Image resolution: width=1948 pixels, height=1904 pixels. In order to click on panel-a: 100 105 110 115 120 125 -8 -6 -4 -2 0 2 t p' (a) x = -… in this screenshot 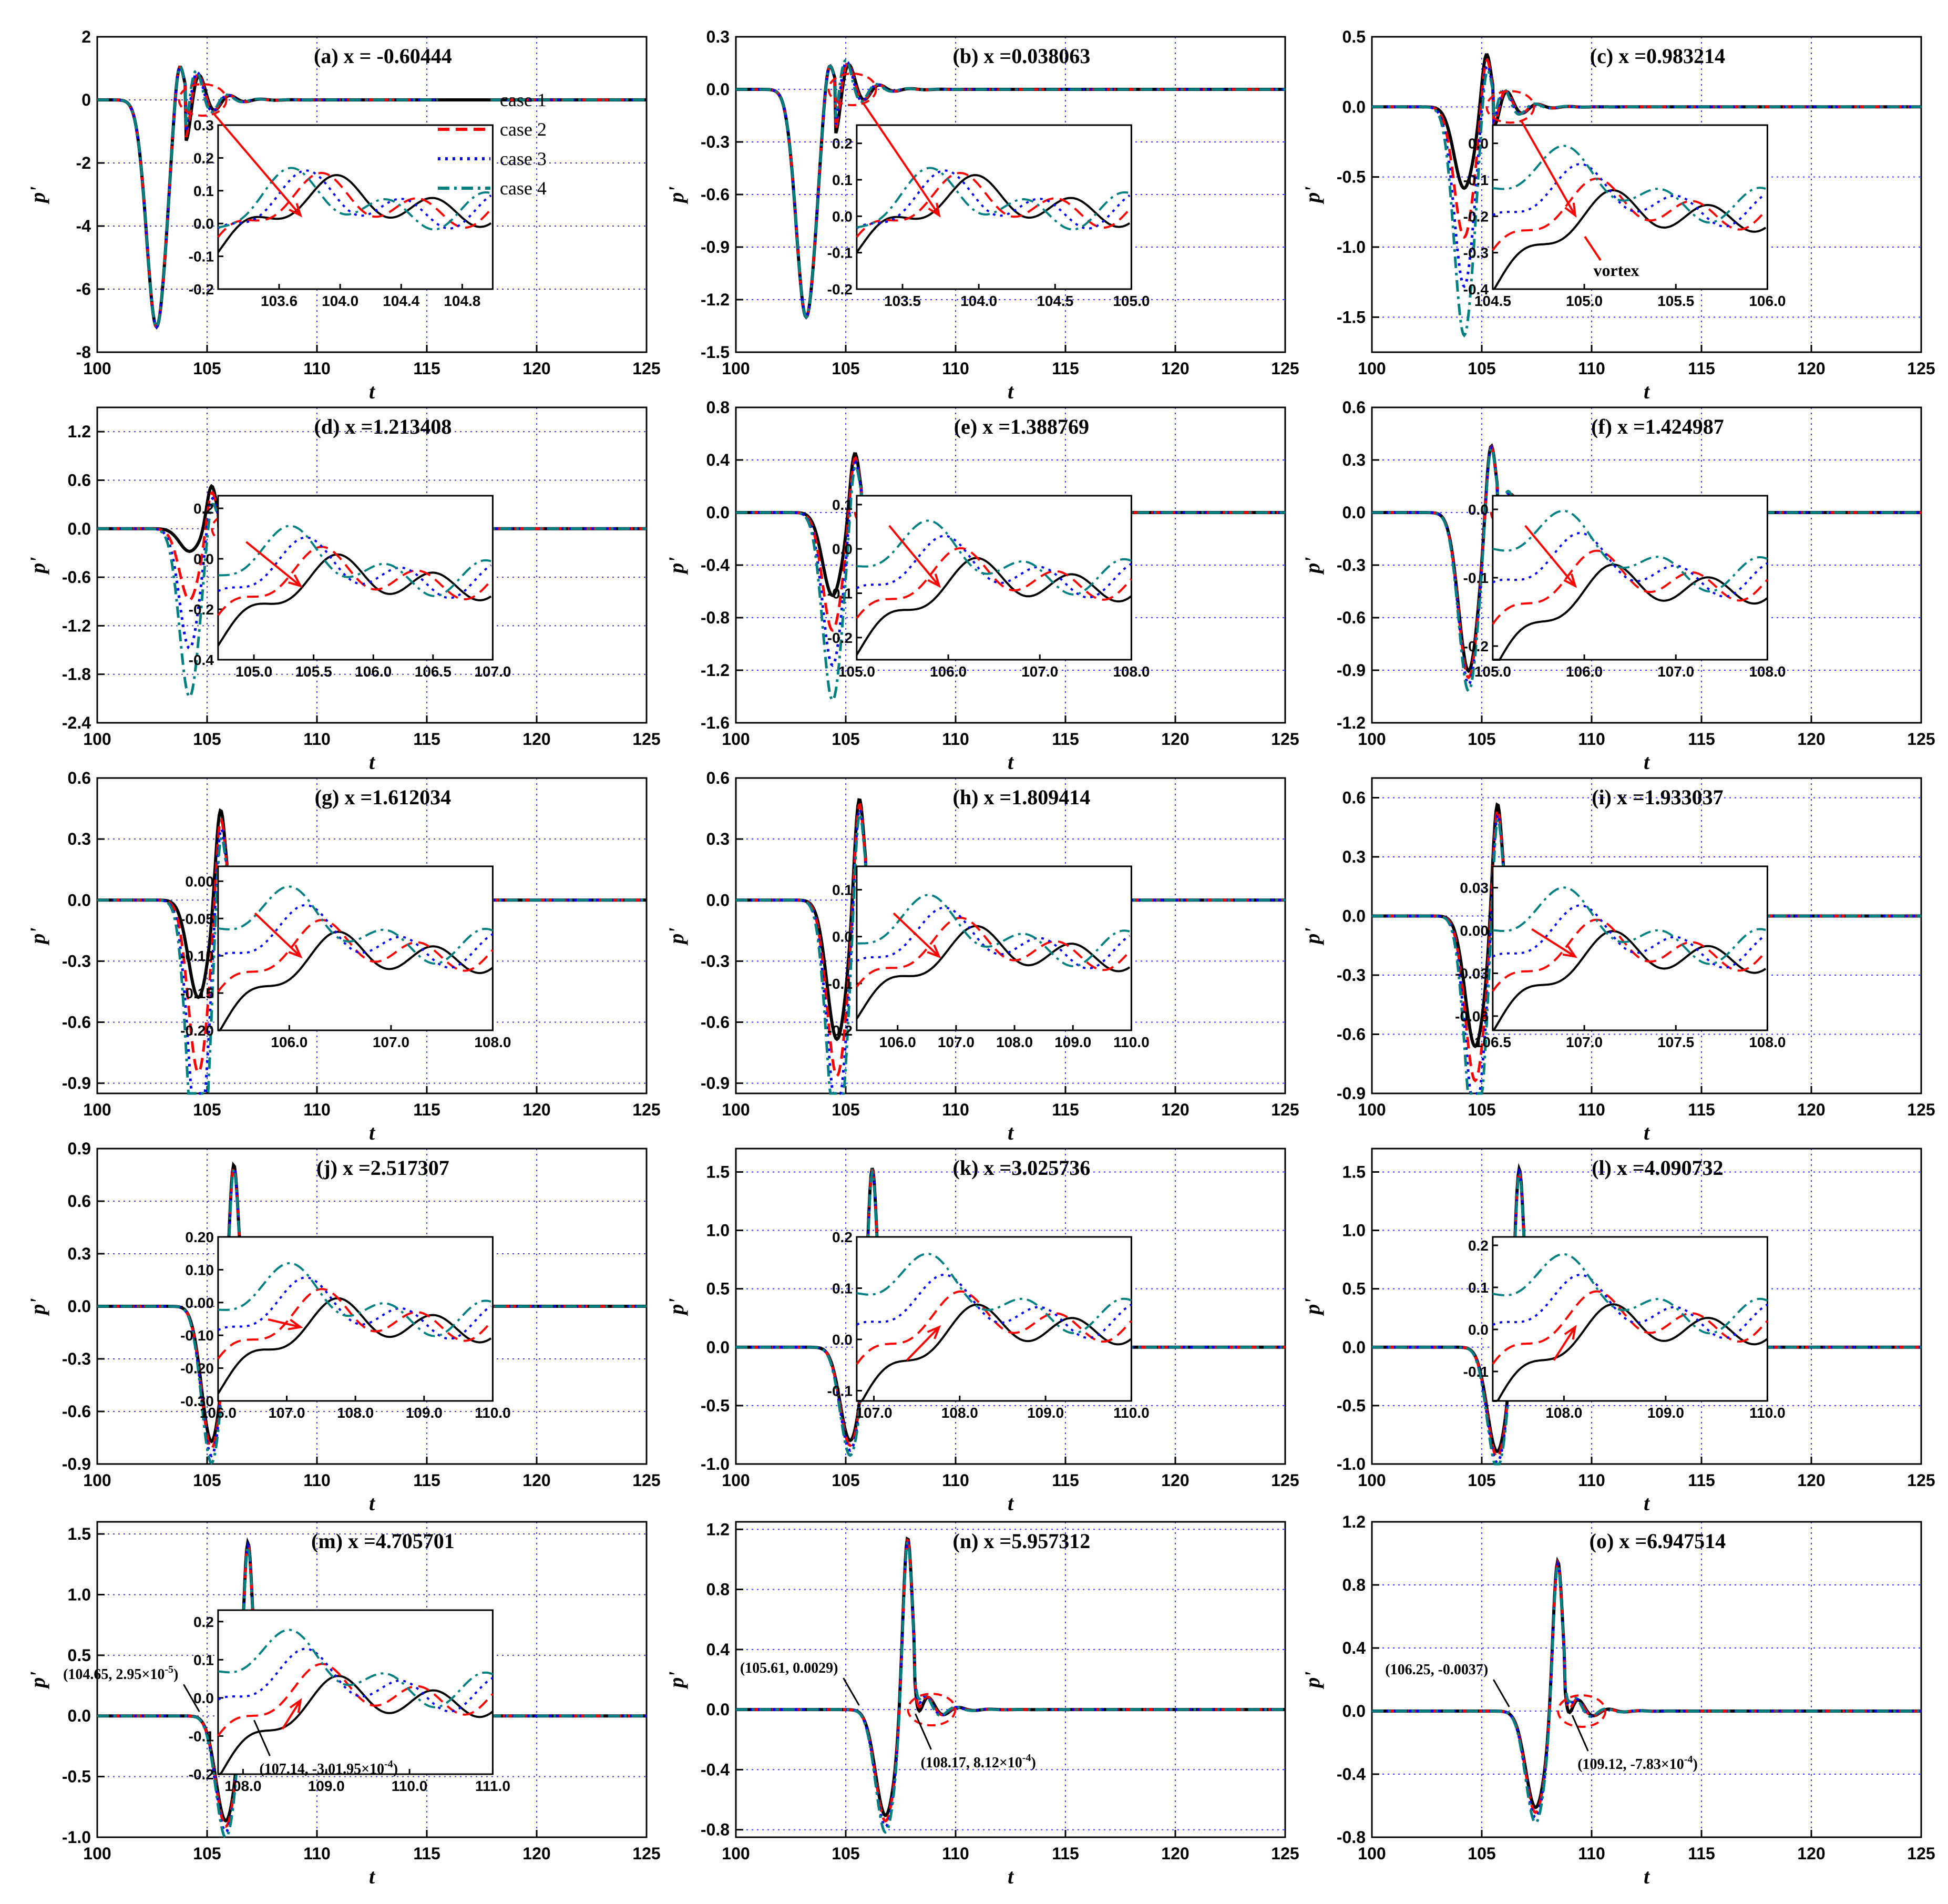, I will do `click(343, 215)`.